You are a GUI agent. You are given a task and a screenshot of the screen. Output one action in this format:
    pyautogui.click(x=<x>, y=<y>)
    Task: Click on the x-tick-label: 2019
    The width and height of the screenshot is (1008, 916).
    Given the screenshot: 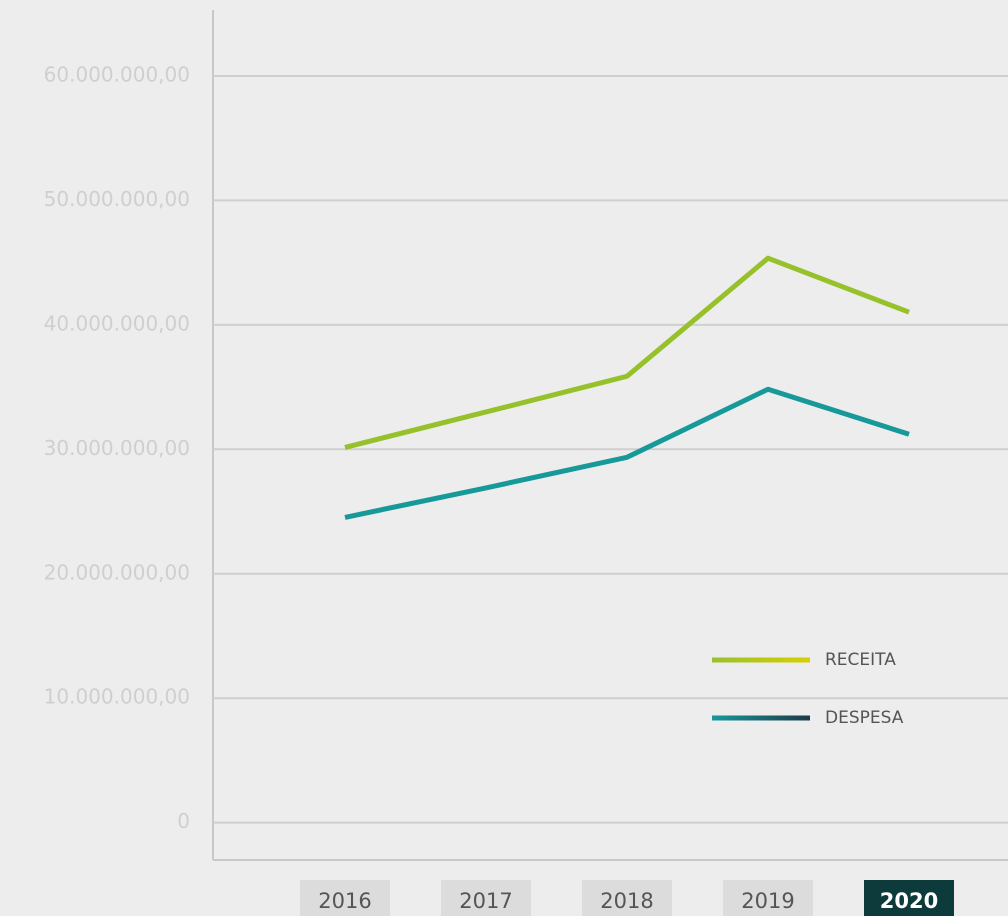 What is the action you would take?
    pyautogui.click(x=767, y=901)
    